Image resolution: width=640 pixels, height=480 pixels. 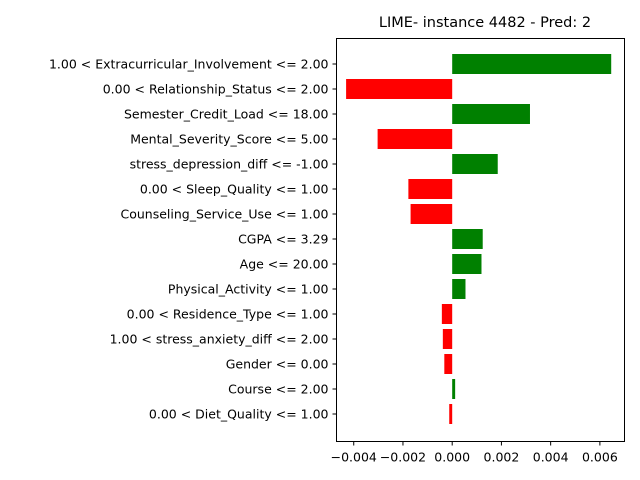 What do you see at coordinates (283, 239) in the screenshot?
I see `y-tick-label: CGPA <= 3.29` at bounding box center [283, 239].